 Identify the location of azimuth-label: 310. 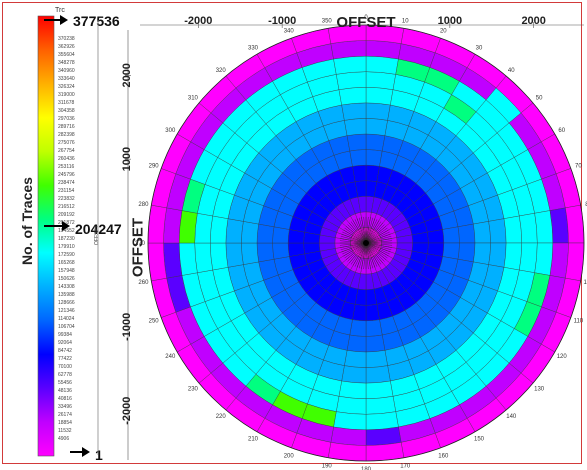
(193, 99).